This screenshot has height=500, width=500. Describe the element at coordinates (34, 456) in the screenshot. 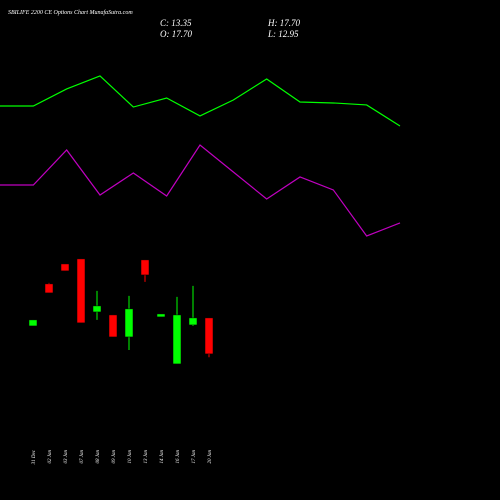

I see `x-tick-label: 31 Dec` at that location.